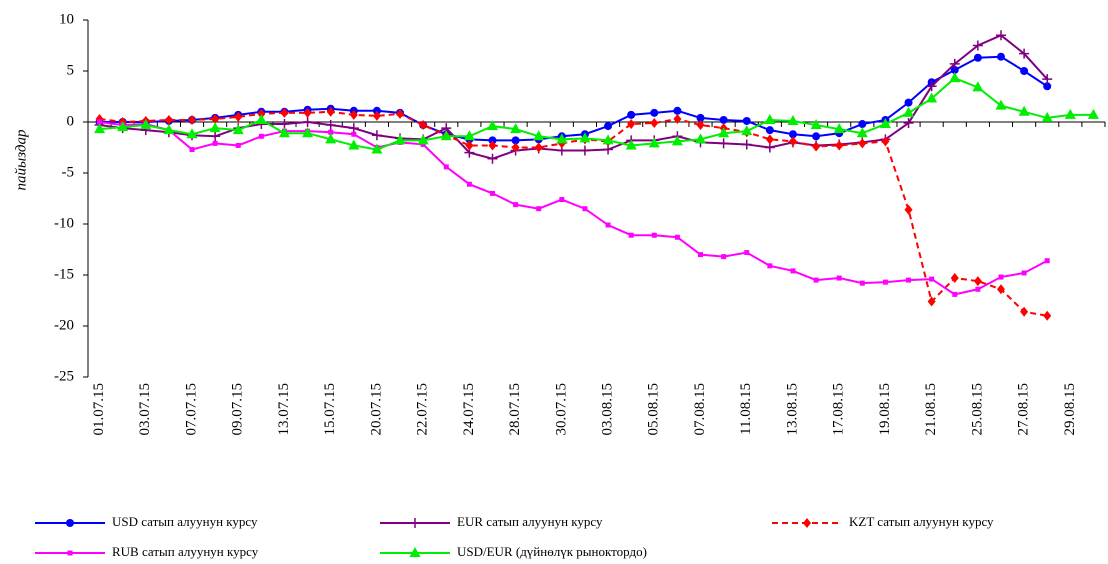 The height and width of the screenshot is (564, 1108). What do you see at coordinates (1070, 409) in the screenshot?
I see `x-tick-label: 29.08.15` at bounding box center [1070, 409].